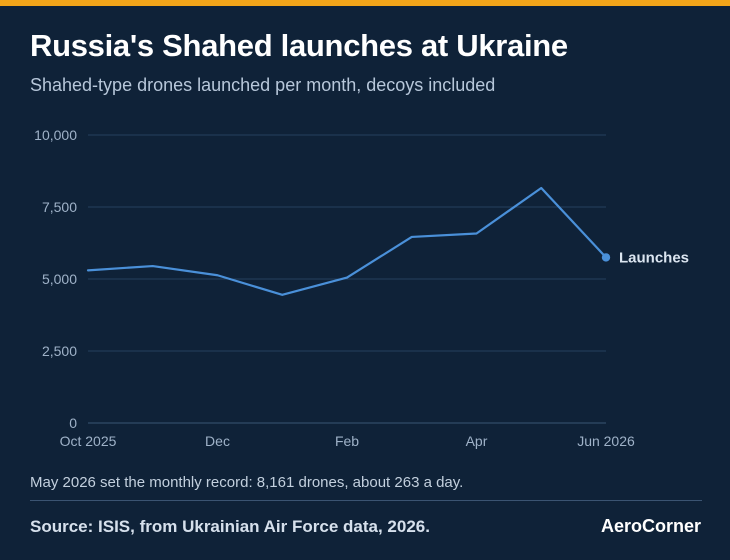 This screenshot has width=730, height=560. I want to click on x-axis-ticks: Oct 2025 Dec Feb Apr Jun 2026, so click(347, 441).